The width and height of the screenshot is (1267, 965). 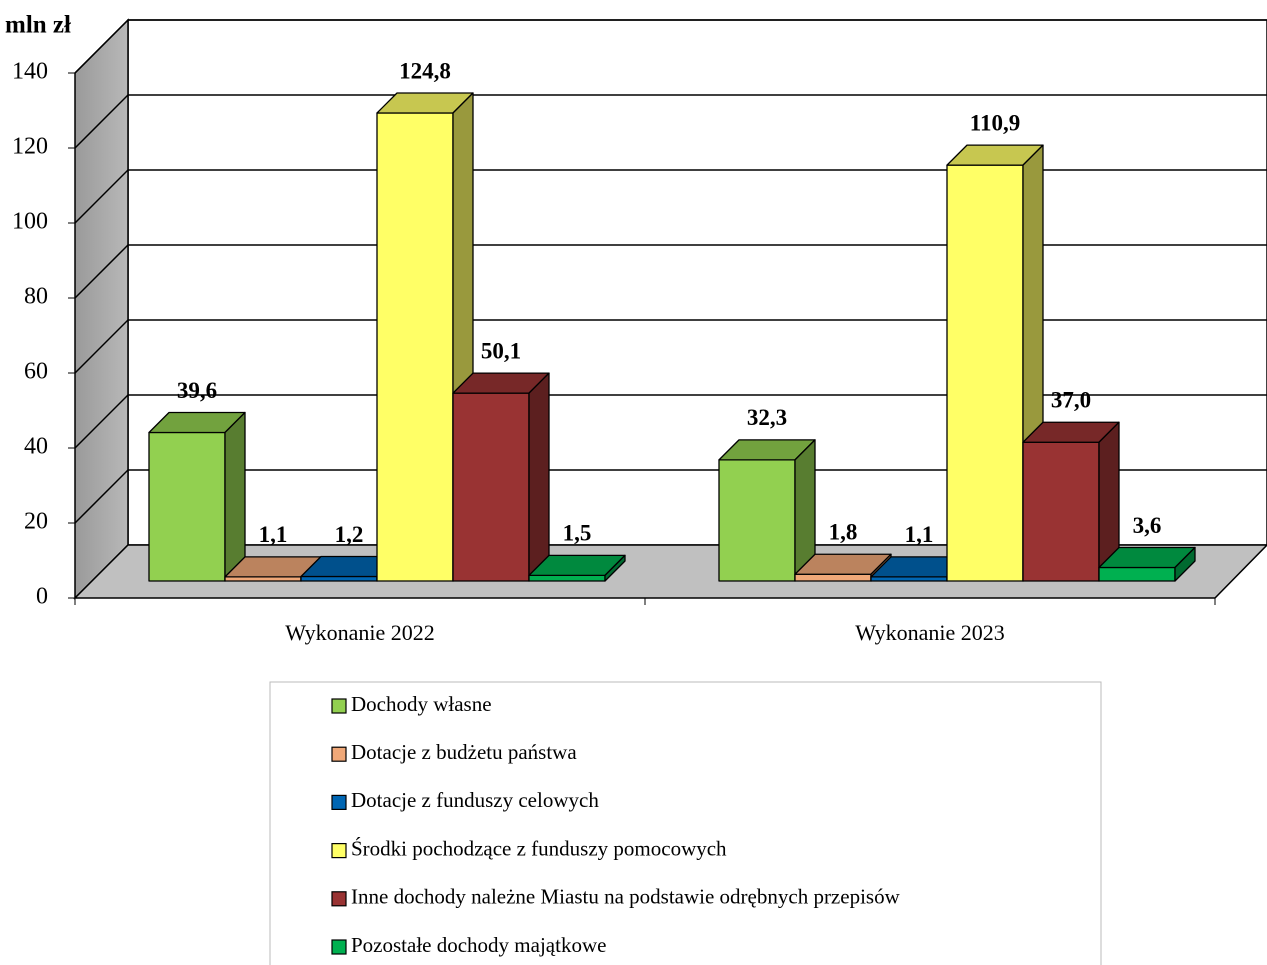 I want to click on y-tick-label: 80, so click(x=36, y=297).